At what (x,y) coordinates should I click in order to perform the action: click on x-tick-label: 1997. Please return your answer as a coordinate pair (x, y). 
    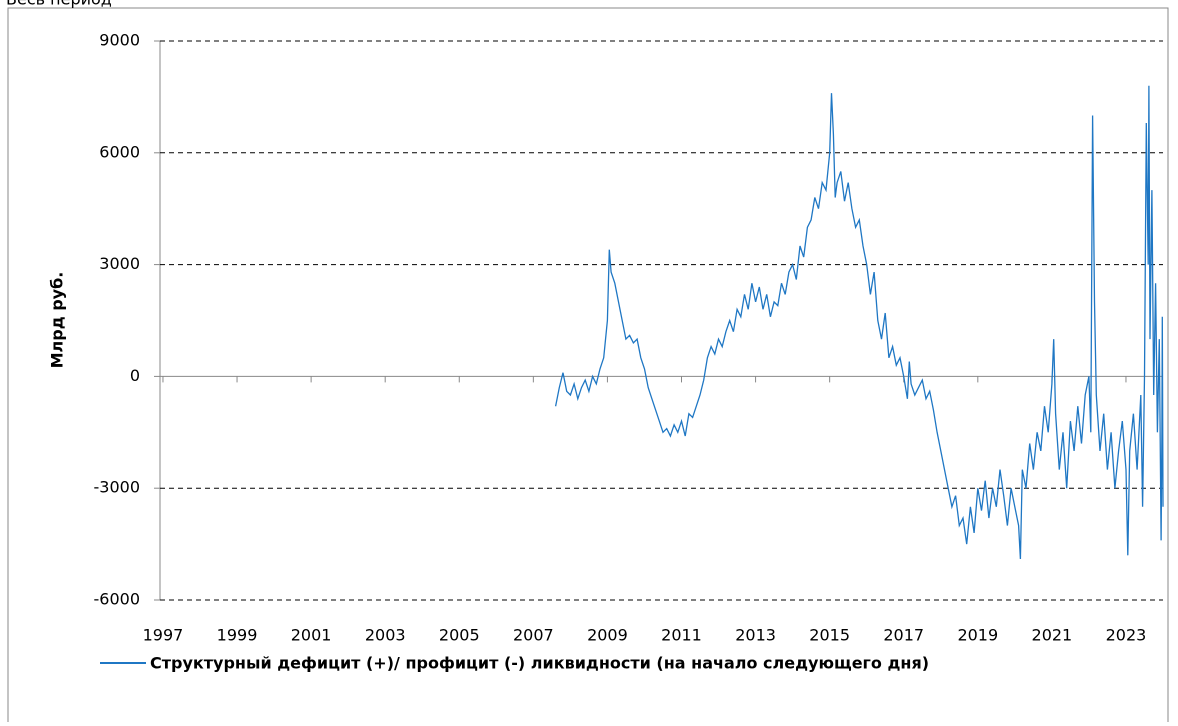
    Looking at the image, I should click on (163, 635).